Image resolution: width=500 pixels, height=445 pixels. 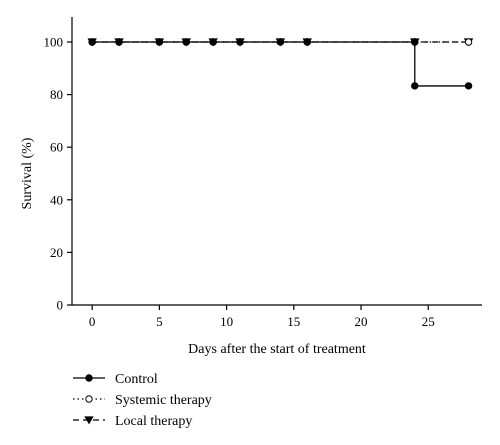 What do you see at coordinates (56, 147) in the screenshot?
I see `y-tick-label: 60` at bounding box center [56, 147].